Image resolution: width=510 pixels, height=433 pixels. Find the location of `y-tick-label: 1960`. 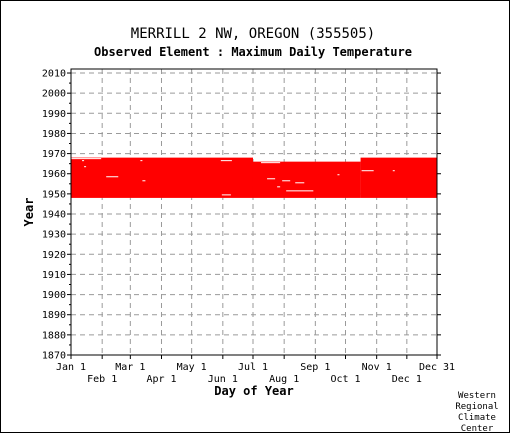

y-tick-label: 1960 is located at coordinates (54, 174).